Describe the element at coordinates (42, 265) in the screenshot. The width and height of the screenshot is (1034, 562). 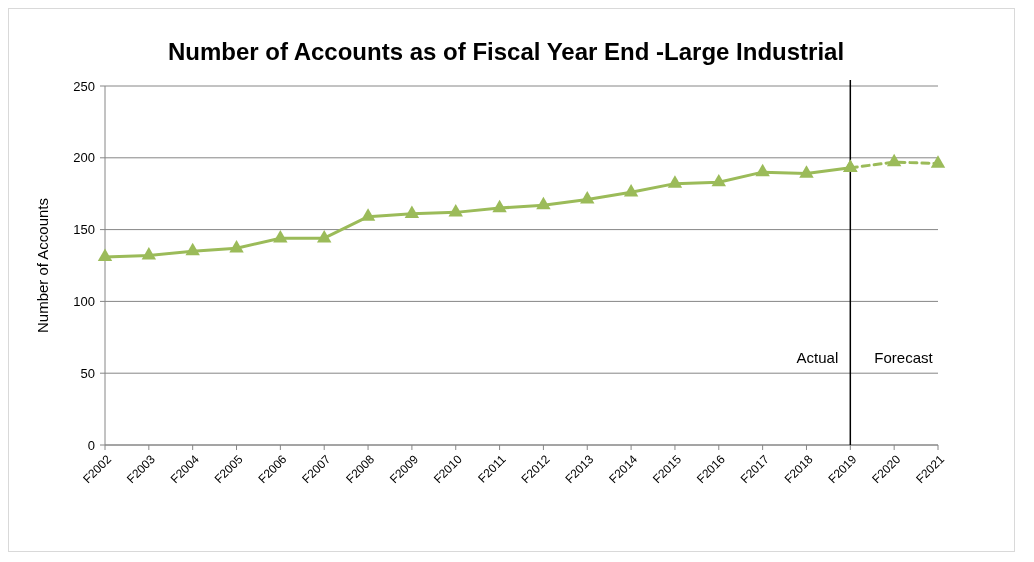
I see `y-axis-title: Number of Accounts` at that location.